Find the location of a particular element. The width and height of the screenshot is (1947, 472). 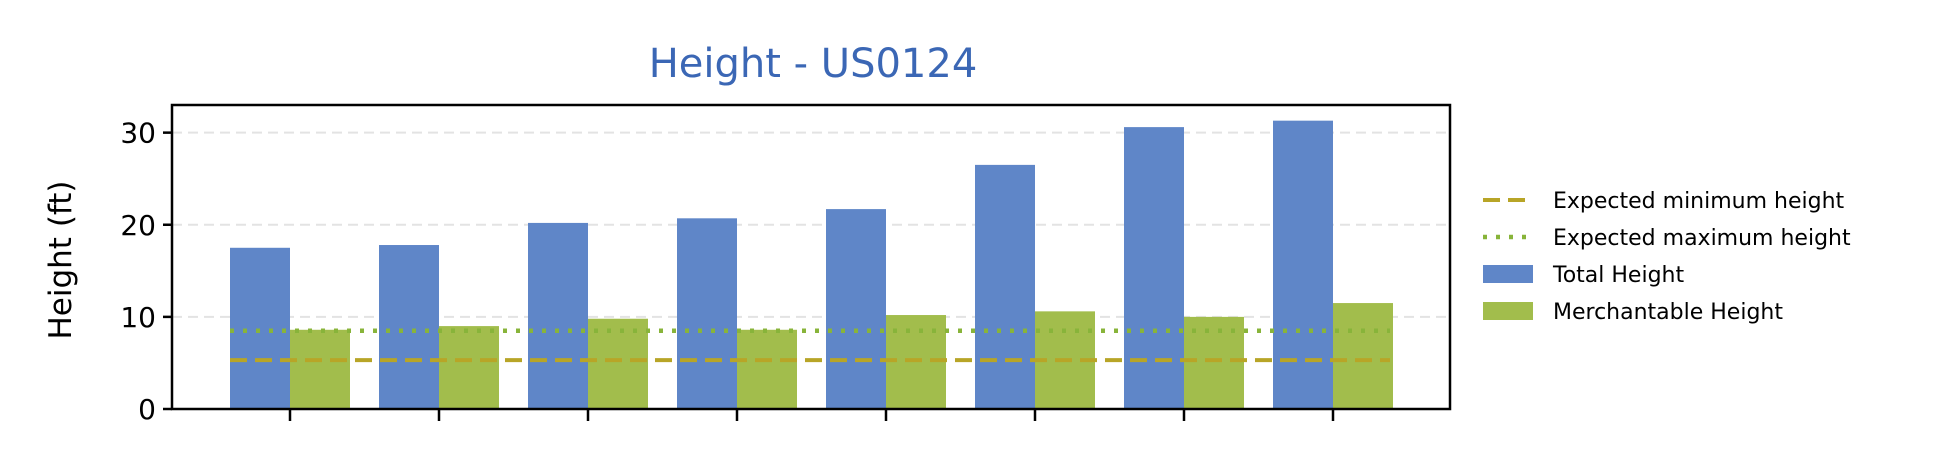

legend-label: Total Height is located at coordinates (1618, 275).